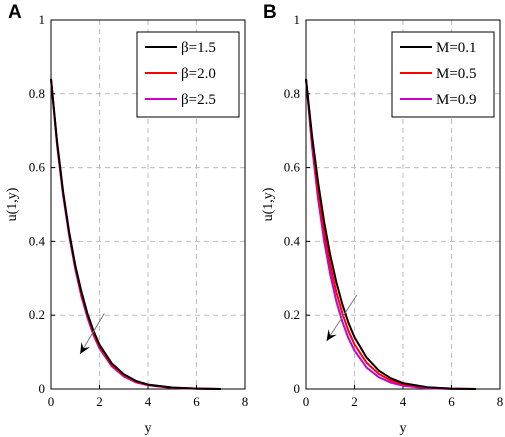  Describe the element at coordinates (292, 314) in the screenshot. I see `panel-b-y-tick-label: 0.2` at that location.